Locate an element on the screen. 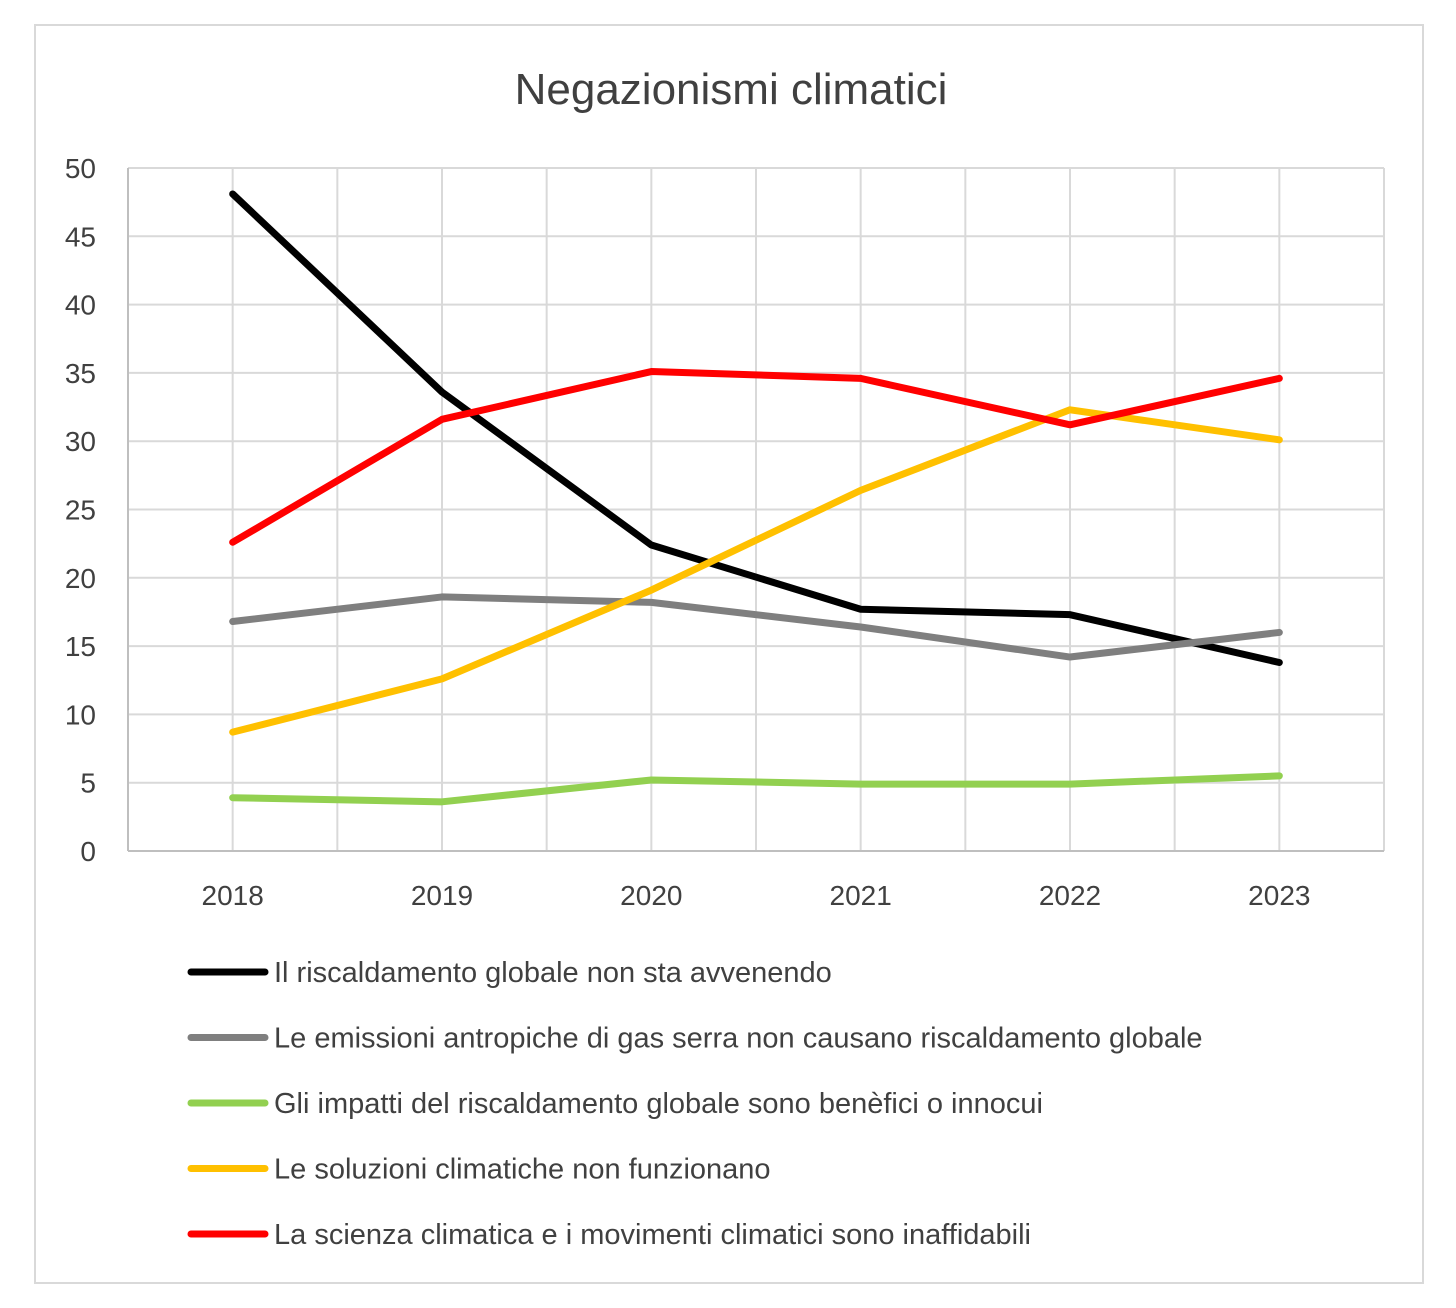 This screenshot has width=1456, height=1308. chart-title: Negazionismi climatici is located at coordinates (731, 89).